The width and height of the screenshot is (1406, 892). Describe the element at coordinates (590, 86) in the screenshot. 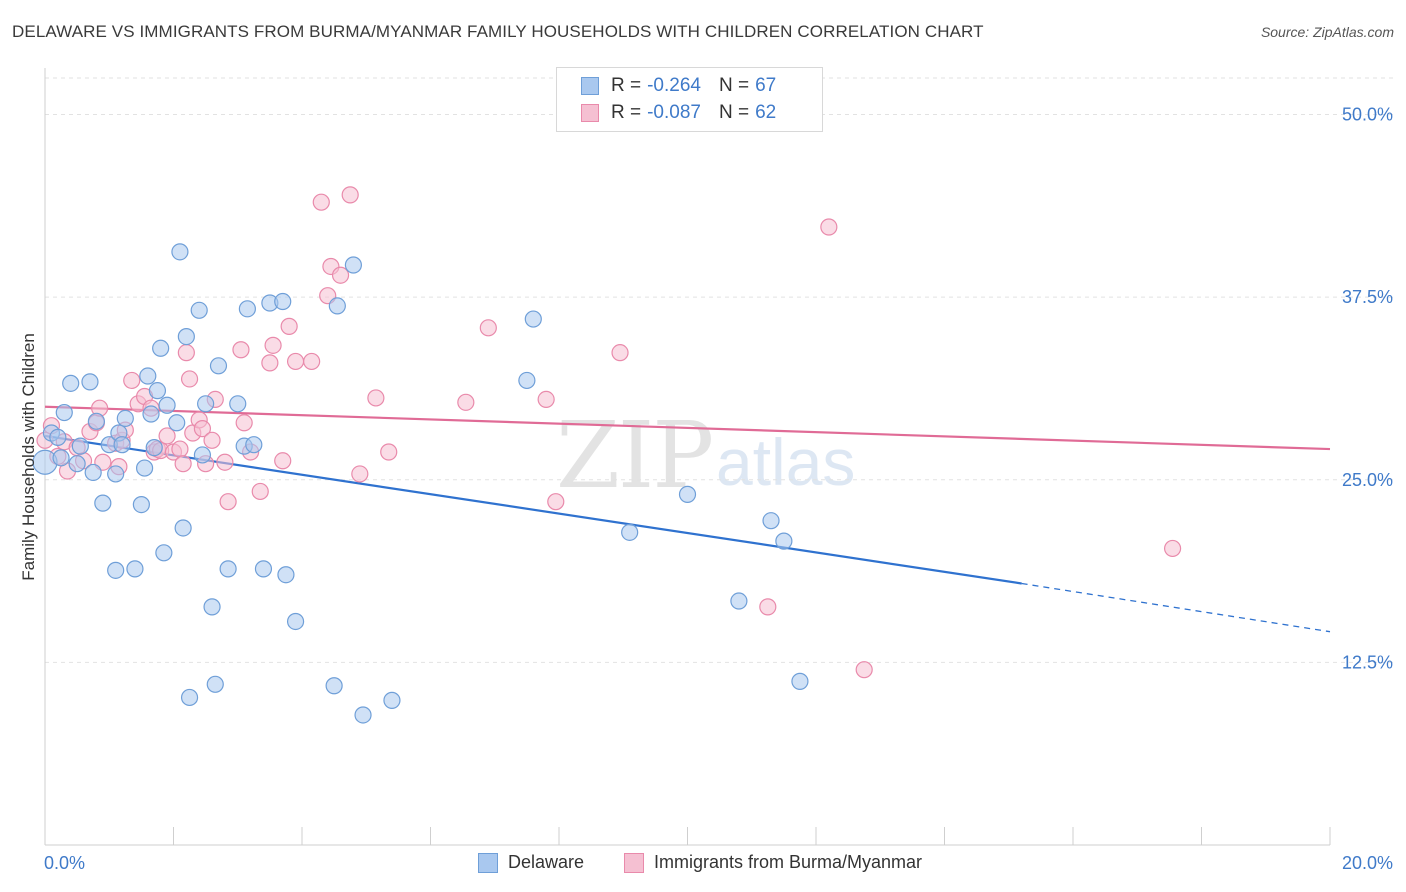

I see `delaware-swatch` at that location.